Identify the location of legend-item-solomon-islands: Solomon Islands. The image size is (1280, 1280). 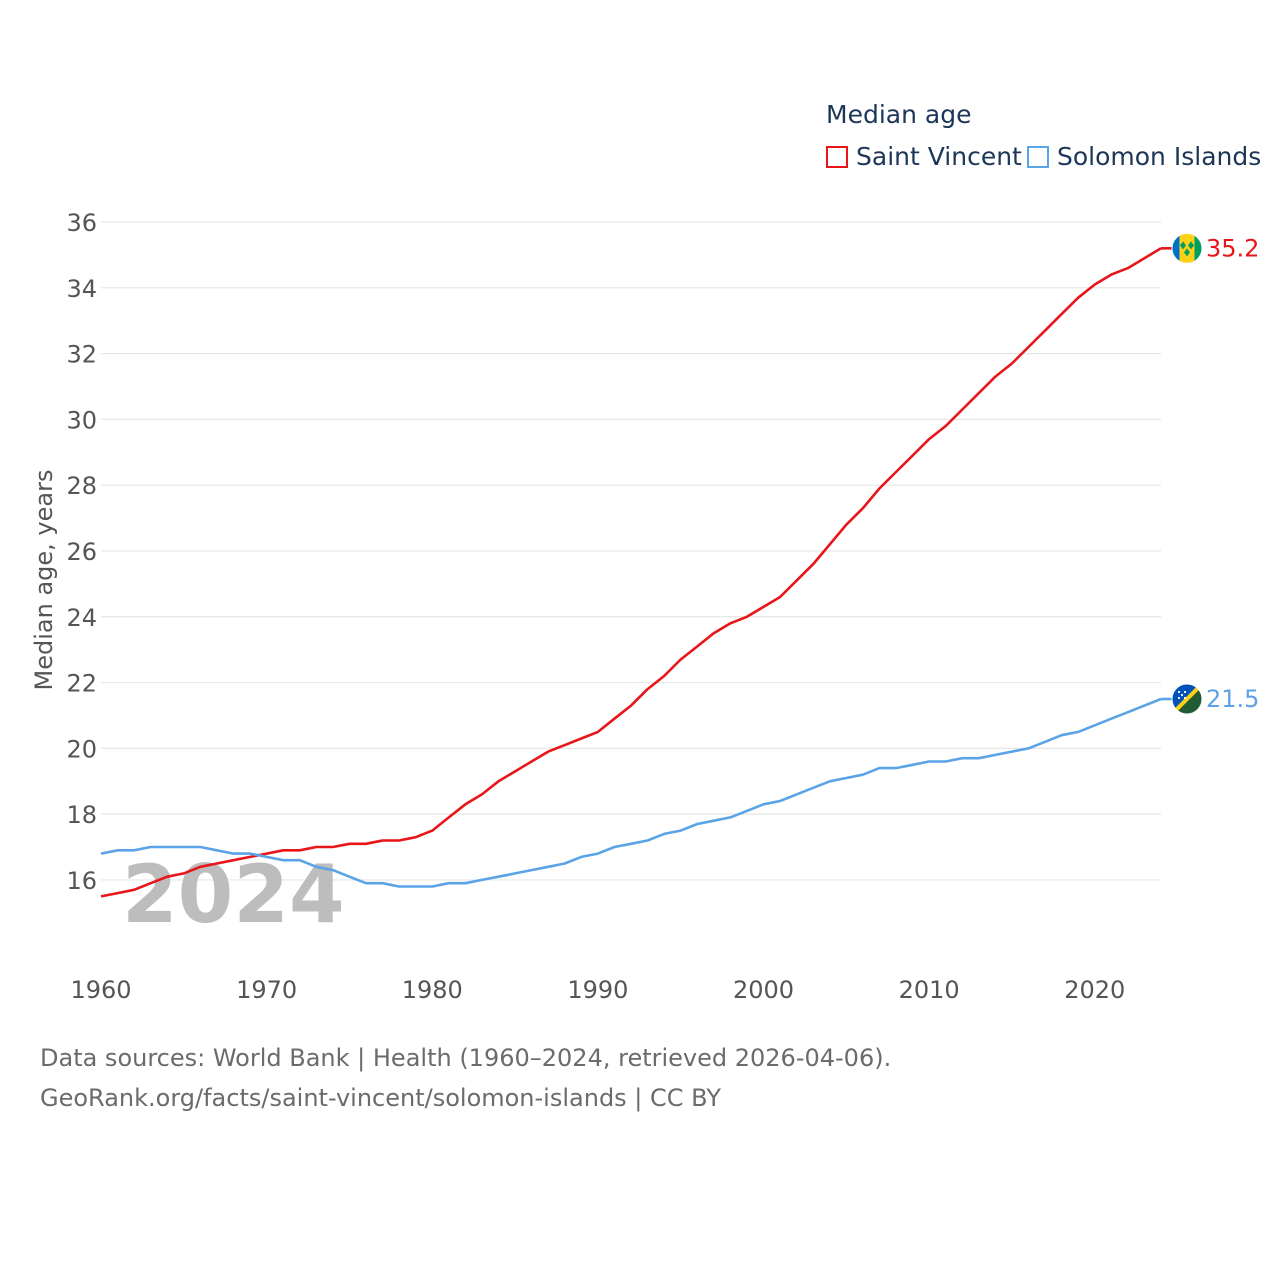
(1144, 156).